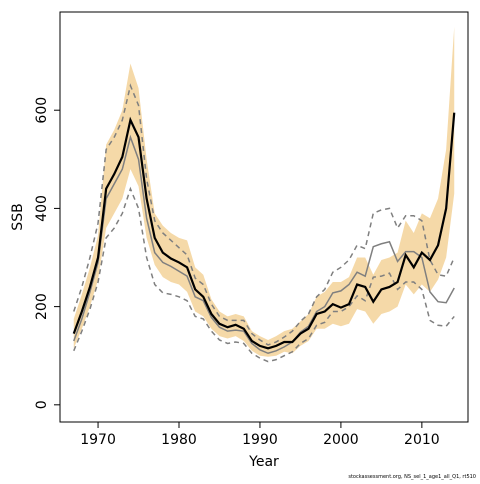 The height and width of the screenshot is (484, 480). I want to click on x-tick-label: 2010, so click(422, 440).